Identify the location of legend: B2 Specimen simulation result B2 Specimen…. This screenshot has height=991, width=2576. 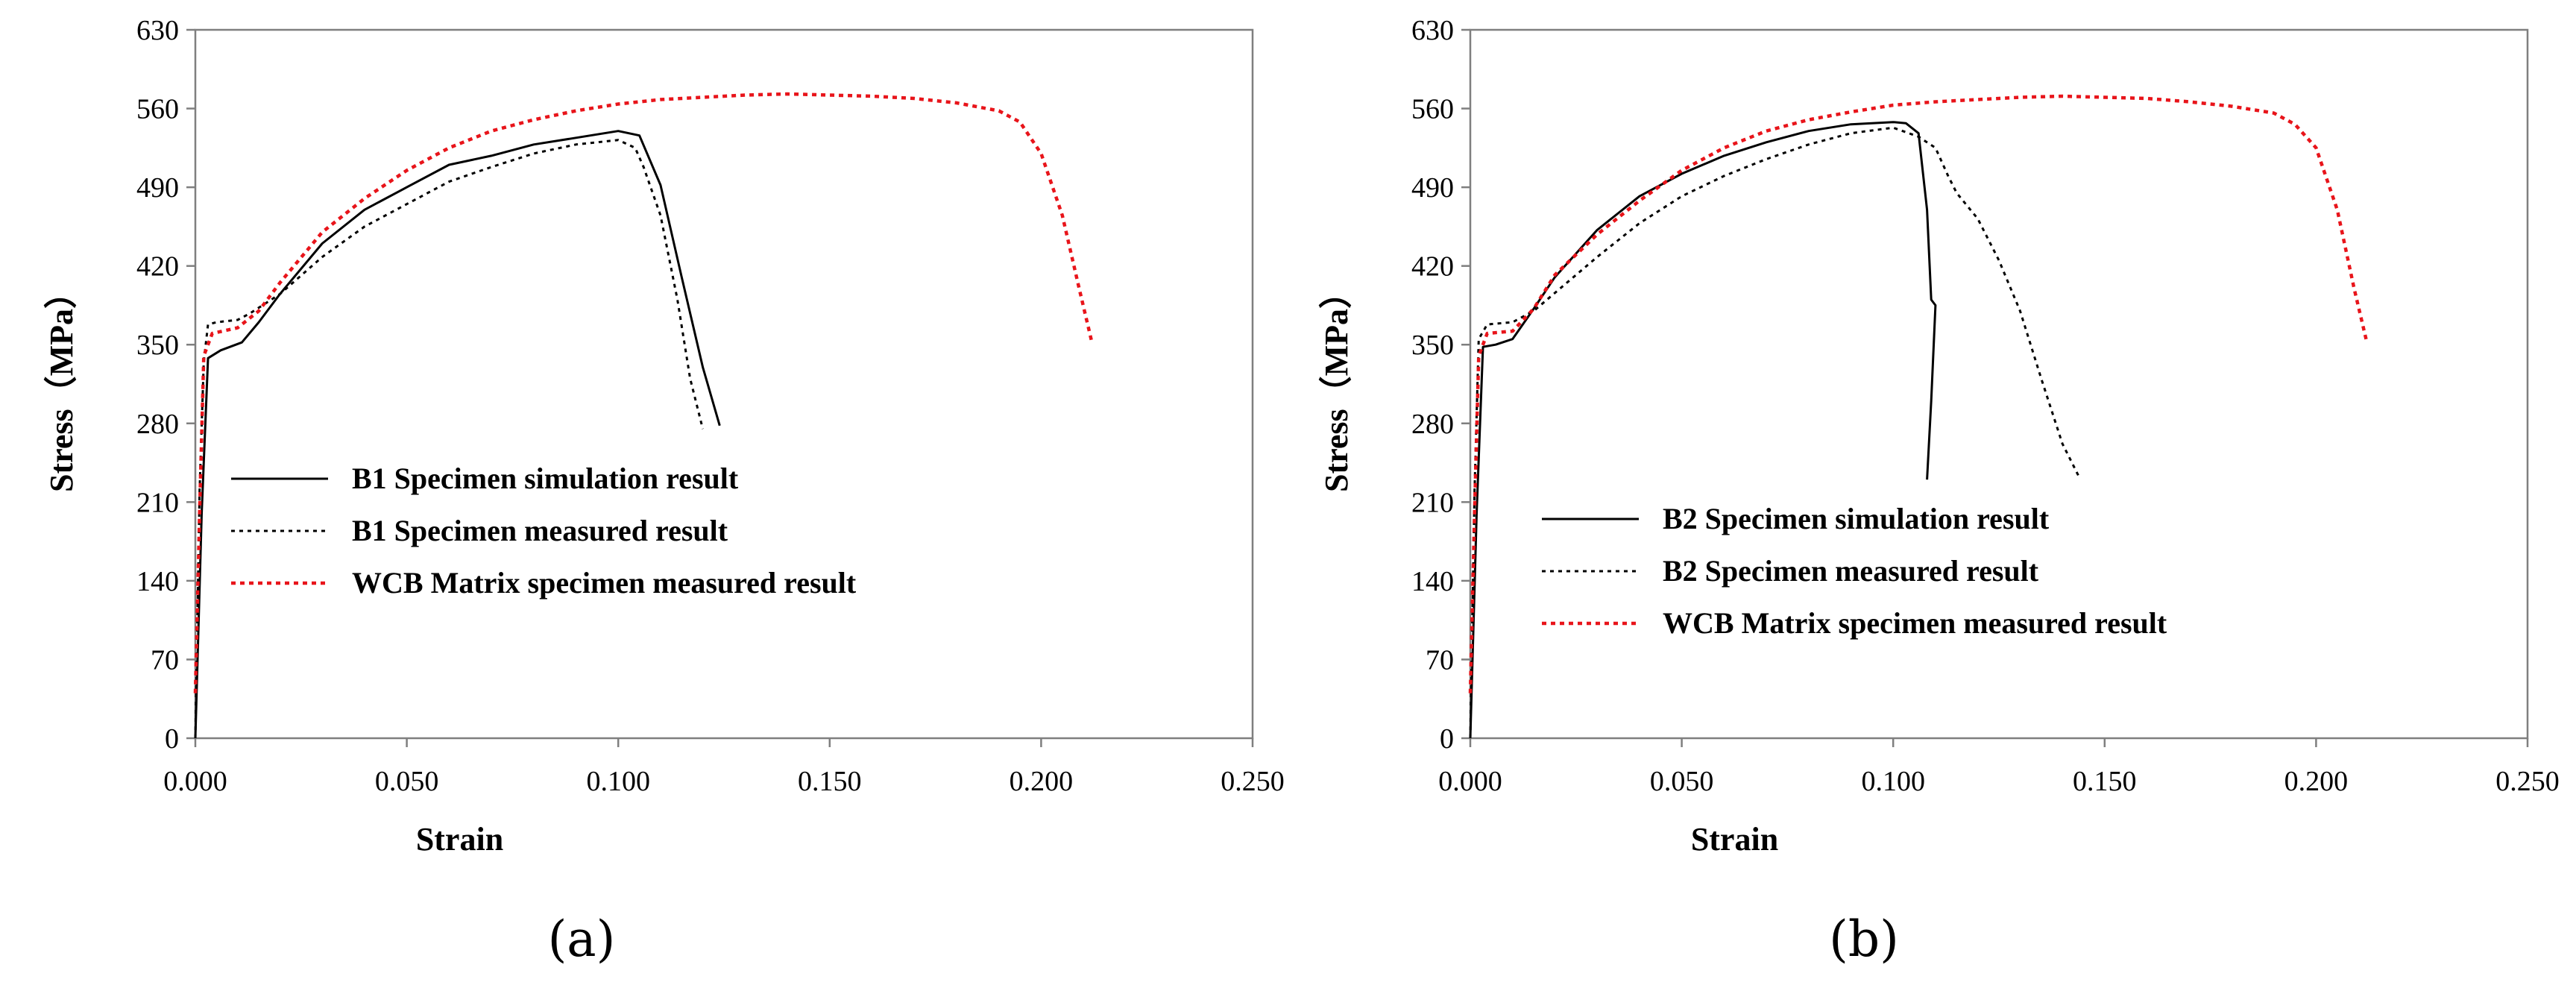
(1854, 571).